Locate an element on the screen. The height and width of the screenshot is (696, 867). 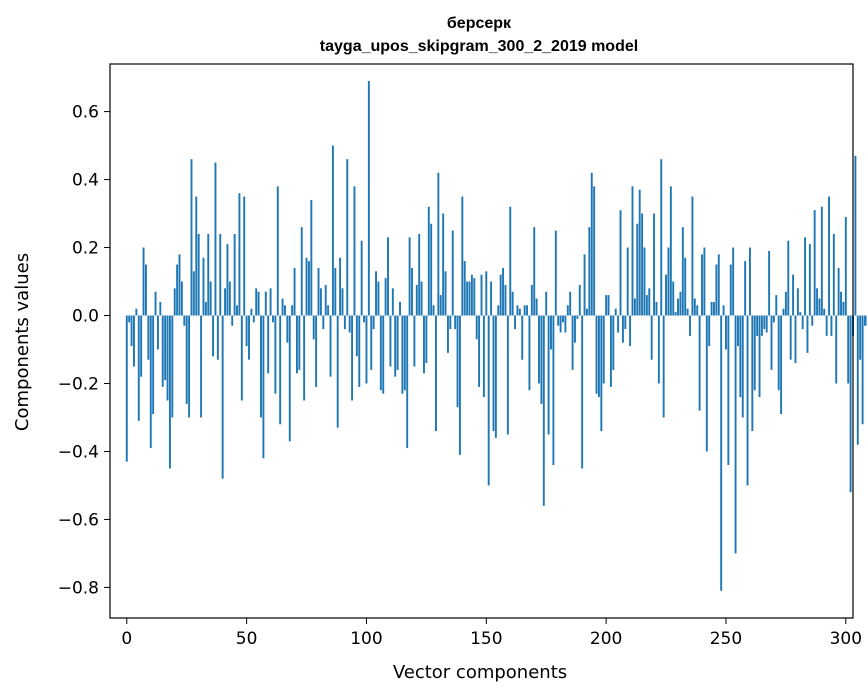
y-tick-label: −0.2 is located at coordinates (78, 384).